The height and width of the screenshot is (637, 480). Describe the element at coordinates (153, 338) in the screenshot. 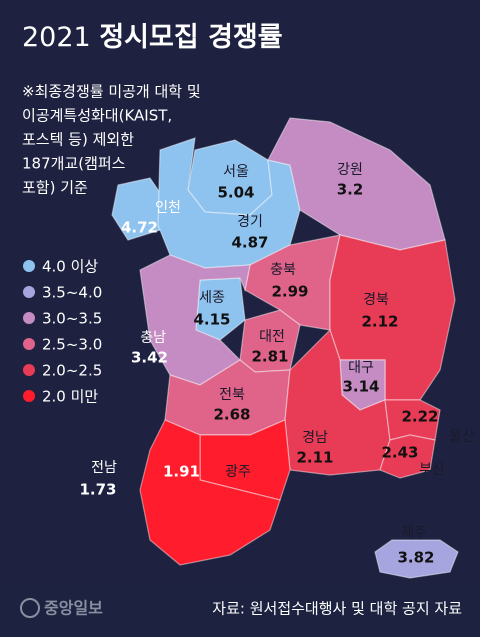

I see `region-name: 충남` at that location.